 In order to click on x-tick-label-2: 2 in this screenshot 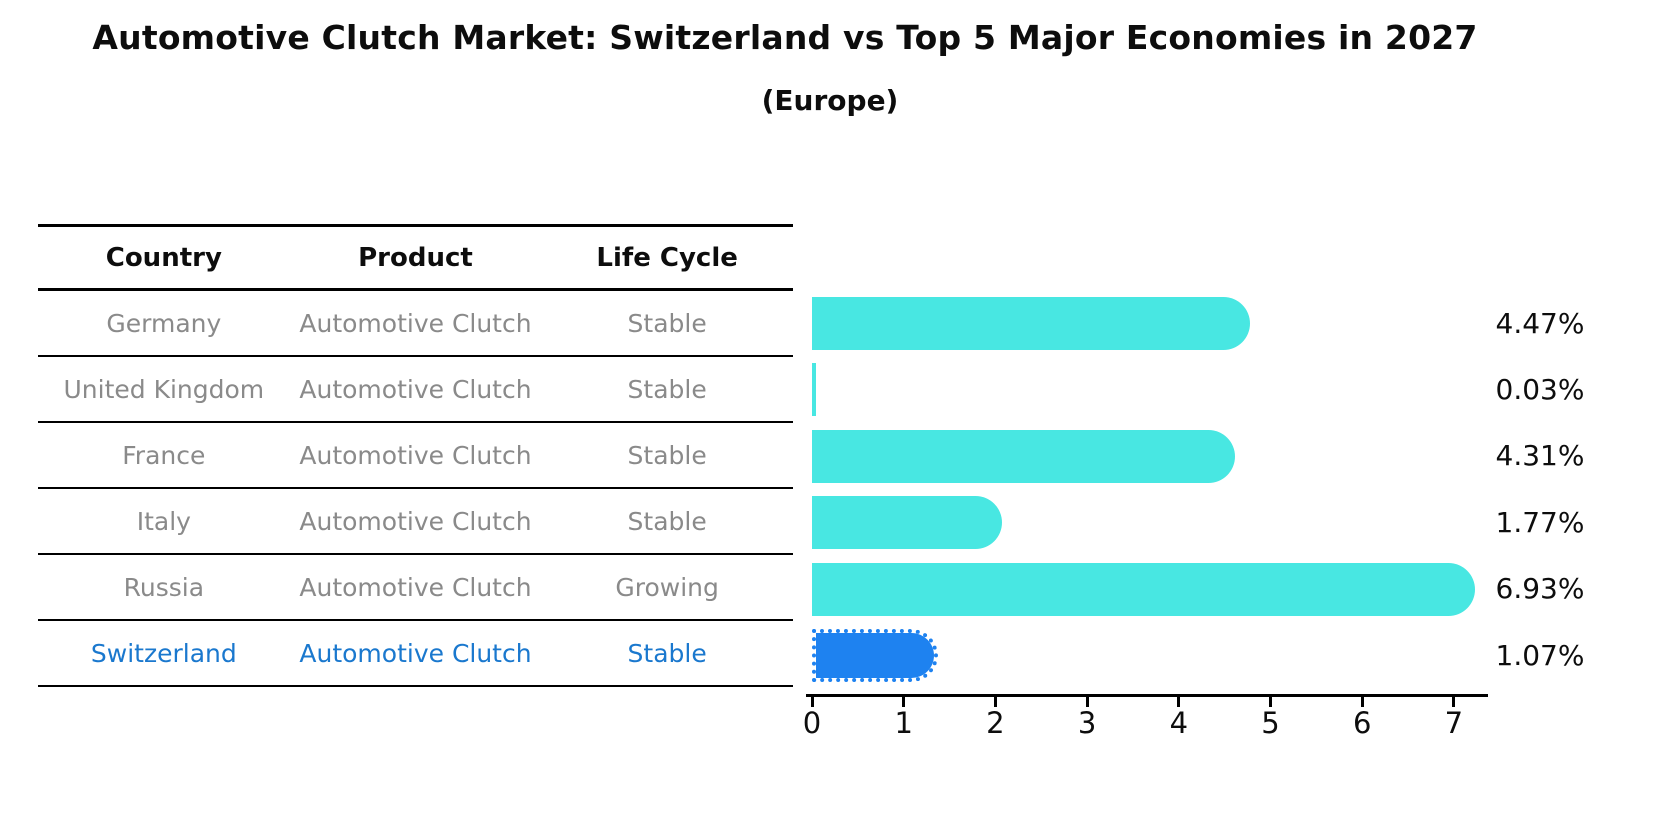, I will do `click(995, 723)`.